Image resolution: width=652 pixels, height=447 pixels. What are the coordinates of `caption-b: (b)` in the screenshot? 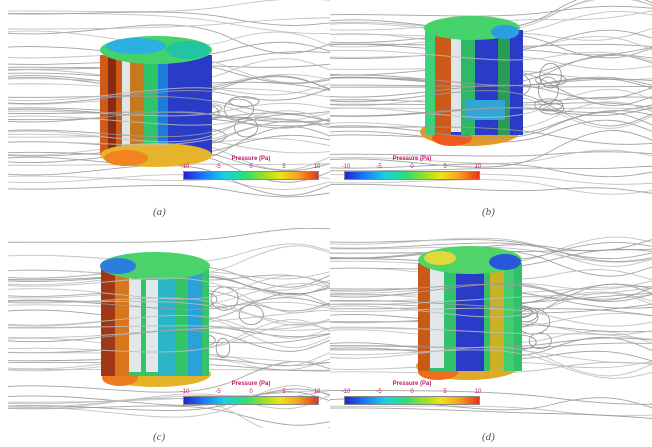 It's located at (488, 212).